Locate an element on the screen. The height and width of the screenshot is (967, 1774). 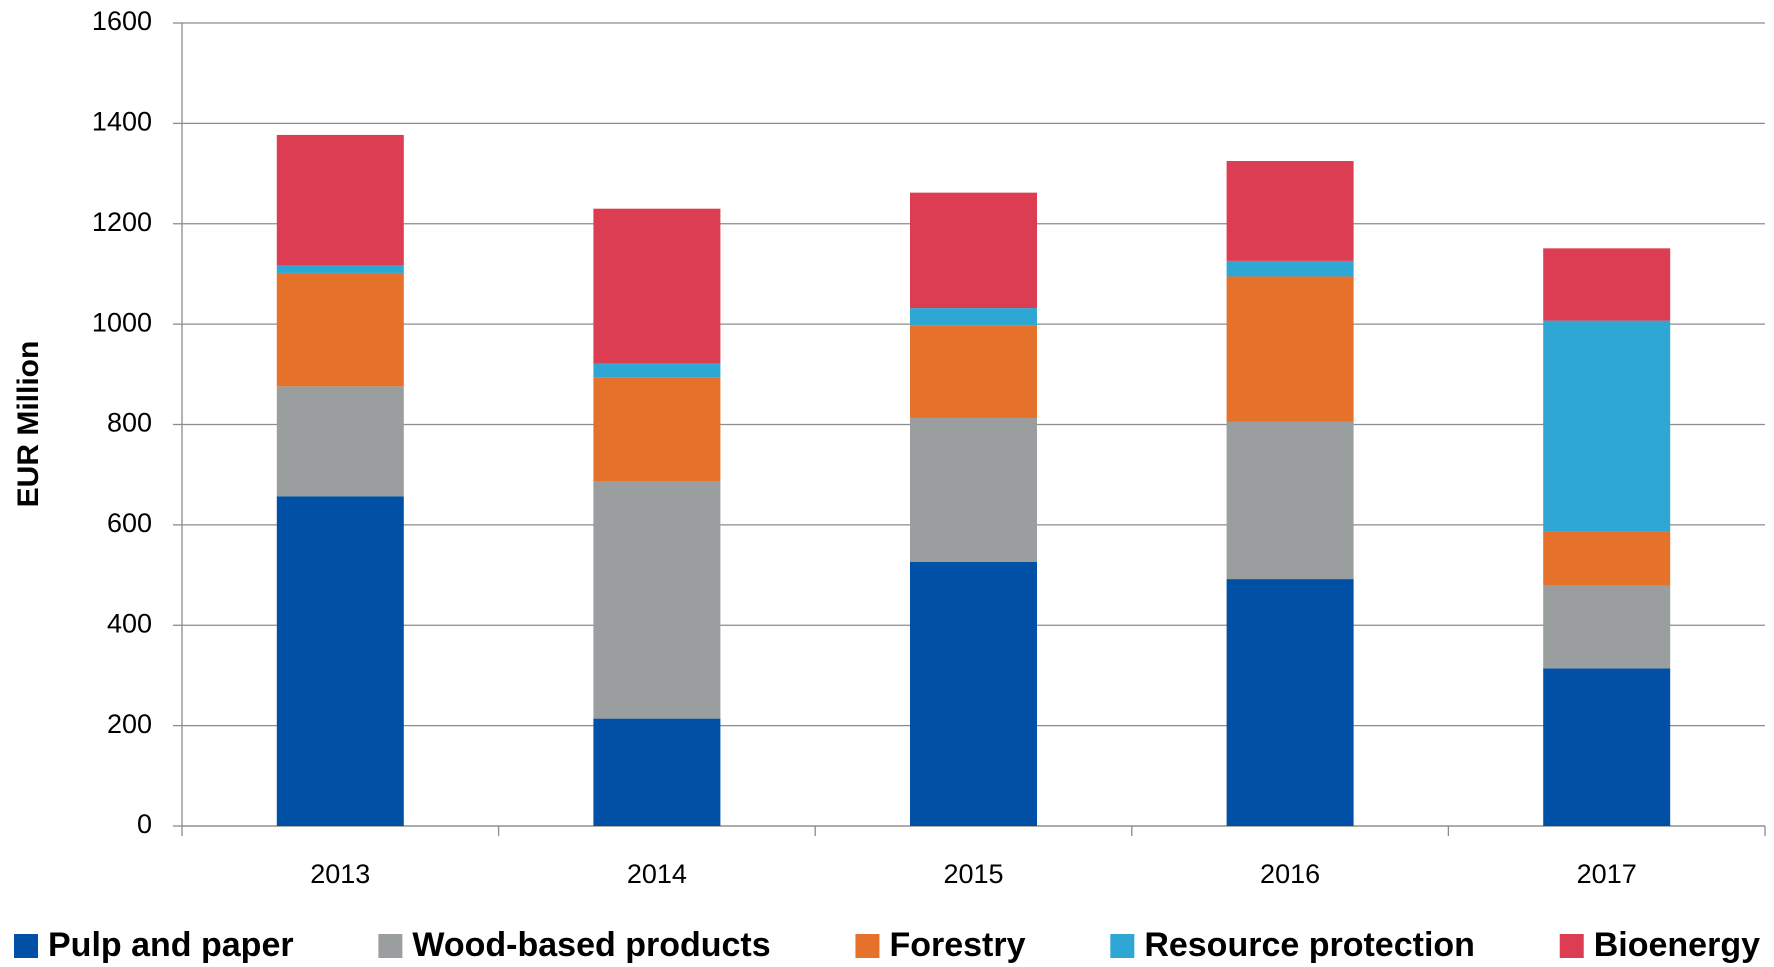
x-tick-label: 2017 is located at coordinates (1607, 874).